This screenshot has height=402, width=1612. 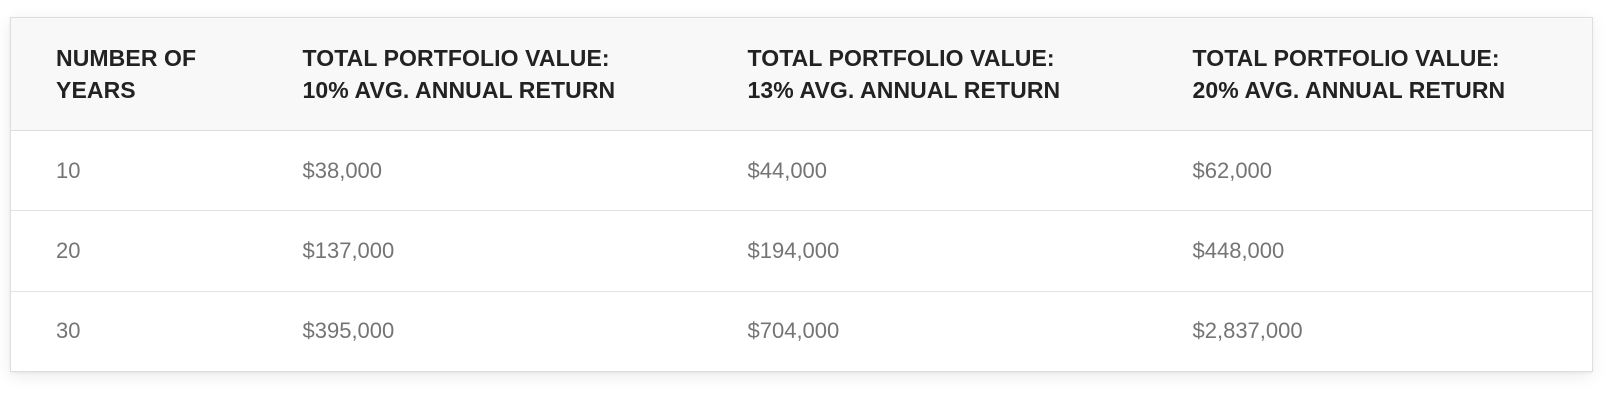 What do you see at coordinates (348, 331) in the screenshot?
I see `cell-10pct-value: $395,000` at bounding box center [348, 331].